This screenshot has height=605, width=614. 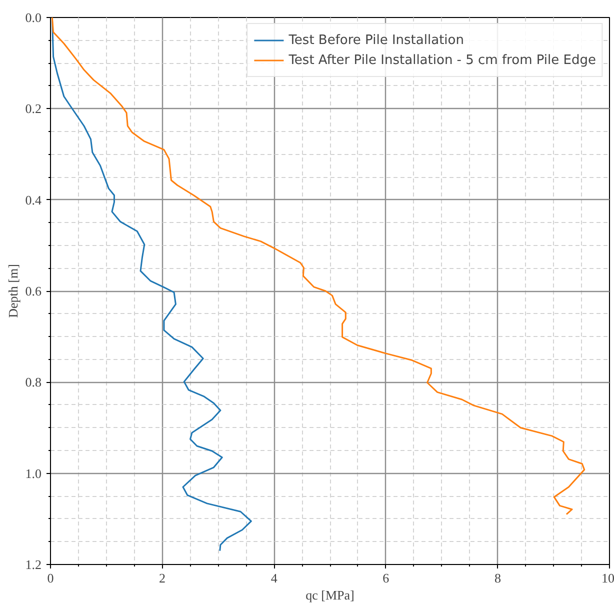 What do you see at coordinates (33, 473) in the screenshot?
I see `y-tick-label: 1.0` at bounding box center [33, 473].